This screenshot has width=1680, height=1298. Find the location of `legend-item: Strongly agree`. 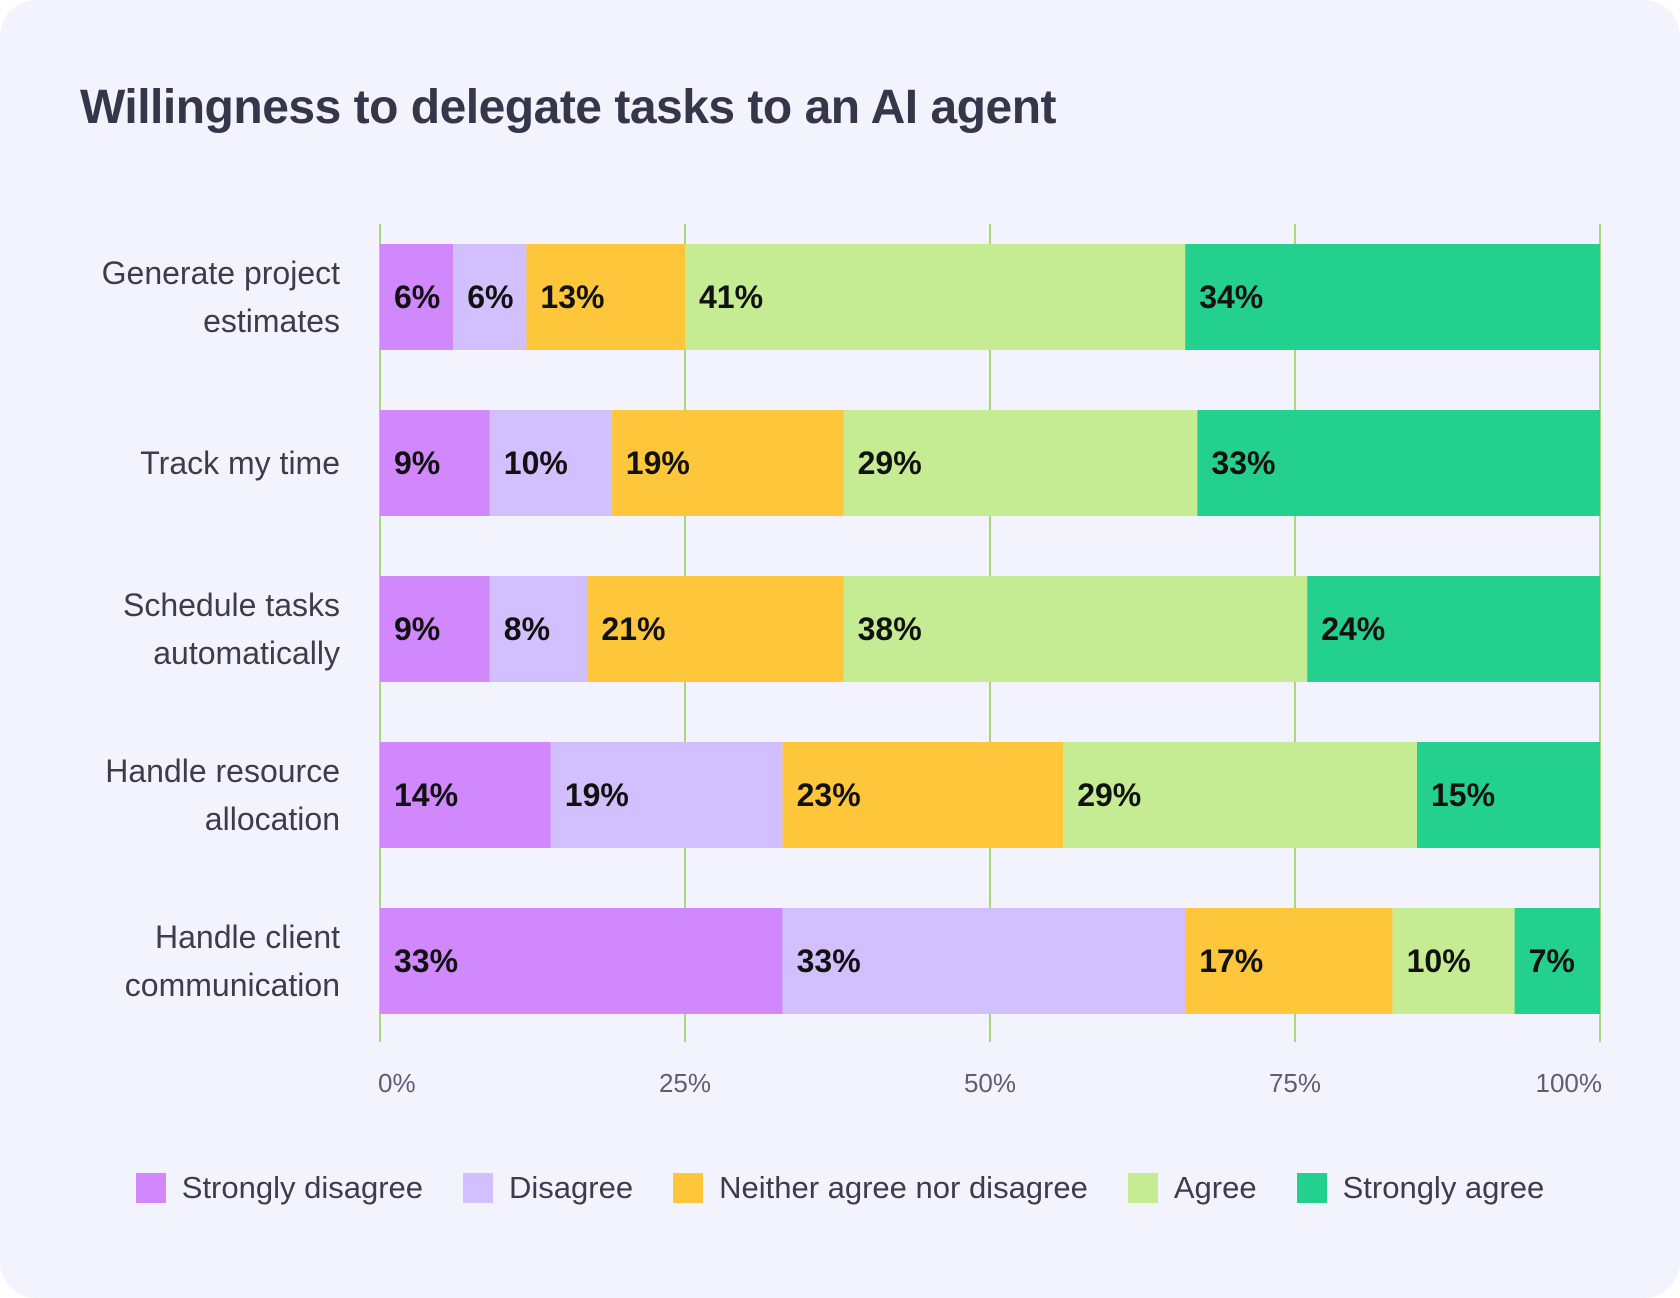

legend-item: Strongly agree is located at coordinates (1420, 1188).